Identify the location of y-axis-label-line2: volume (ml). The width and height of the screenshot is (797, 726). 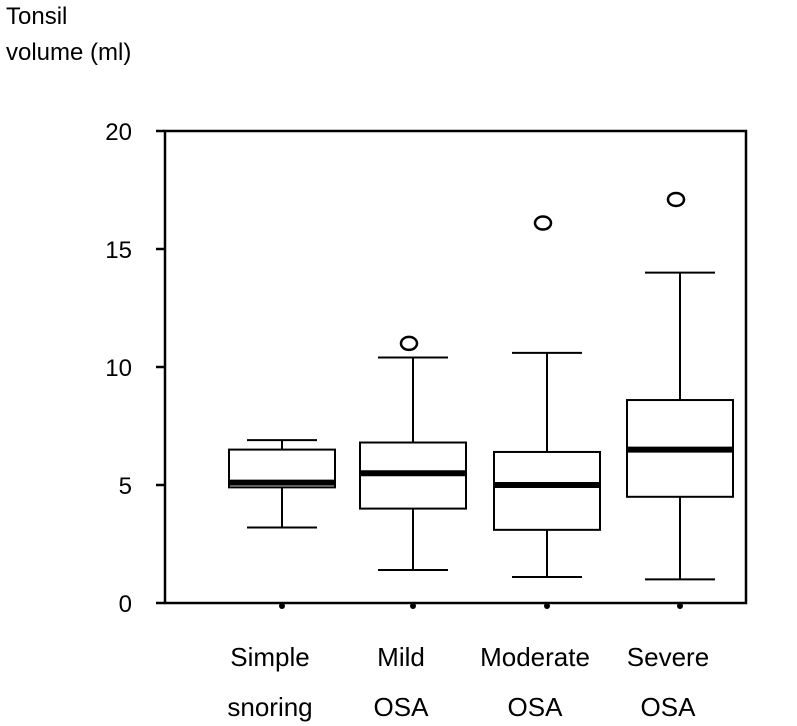
(69, 52).